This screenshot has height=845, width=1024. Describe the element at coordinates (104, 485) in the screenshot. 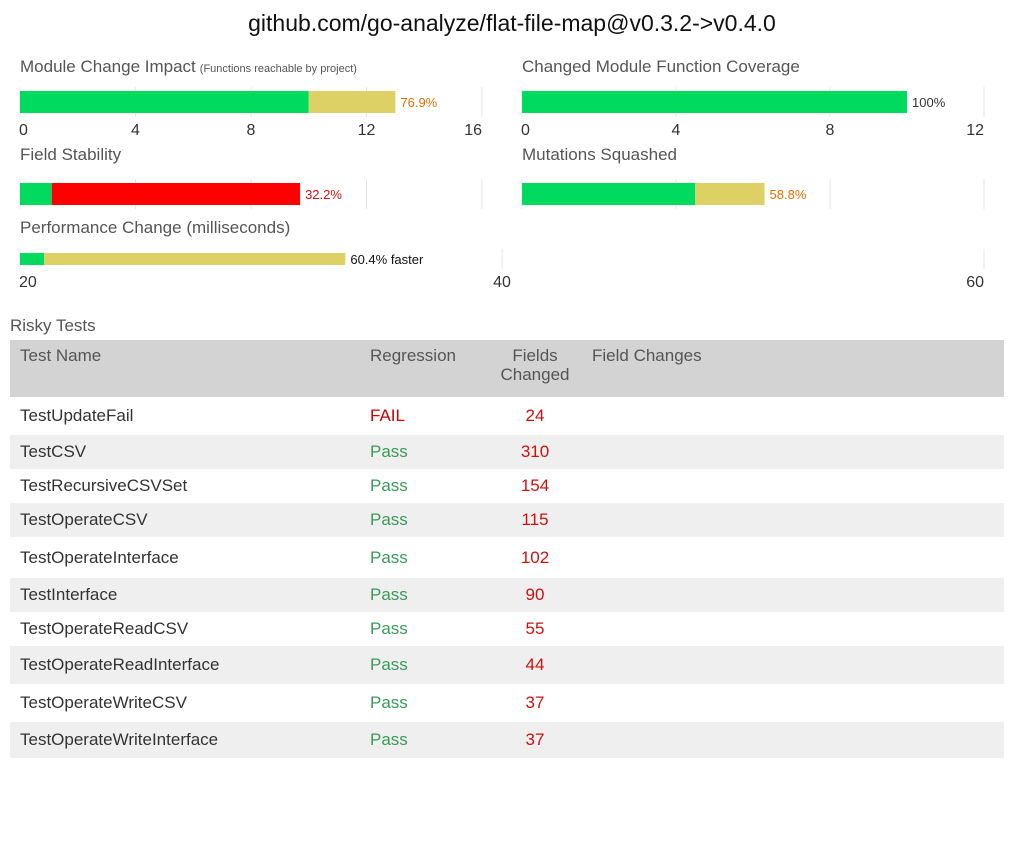

I see `test-name-cell: TestRecursiveCSVSet` at that location.